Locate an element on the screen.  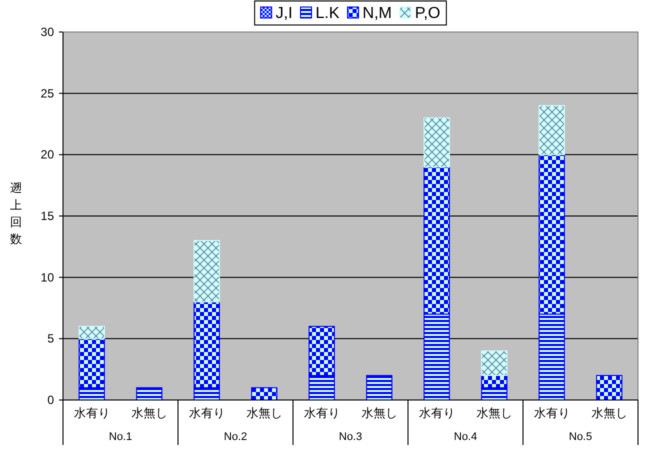
text: No.4 is located at coordinates (466, 437).